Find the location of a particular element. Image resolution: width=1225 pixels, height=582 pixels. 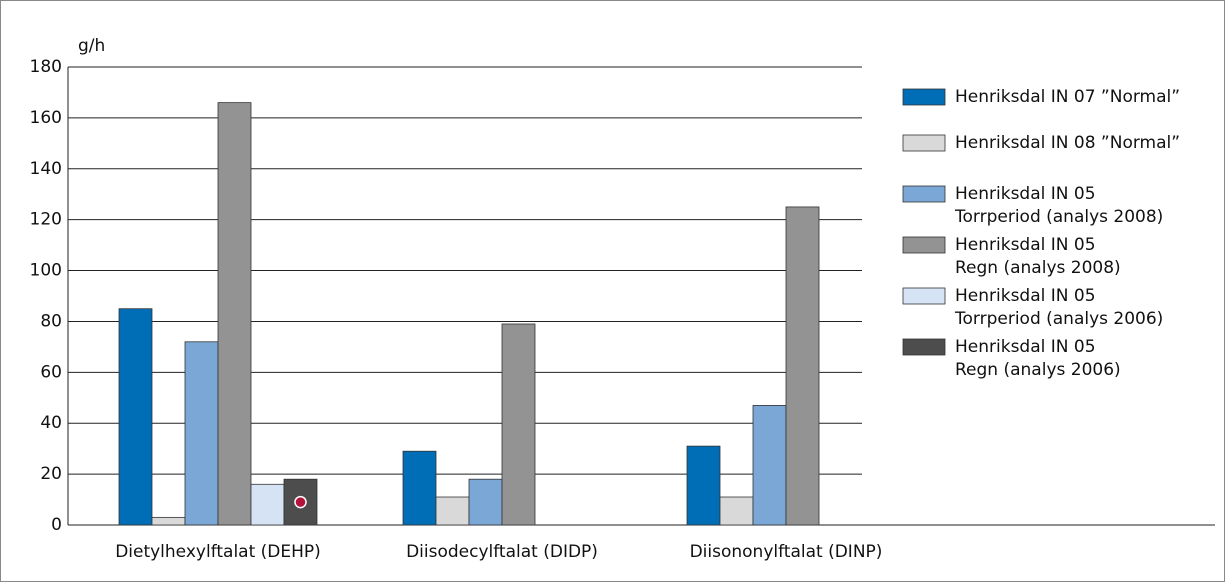

marker-dot is located at coordinates (300, 502).